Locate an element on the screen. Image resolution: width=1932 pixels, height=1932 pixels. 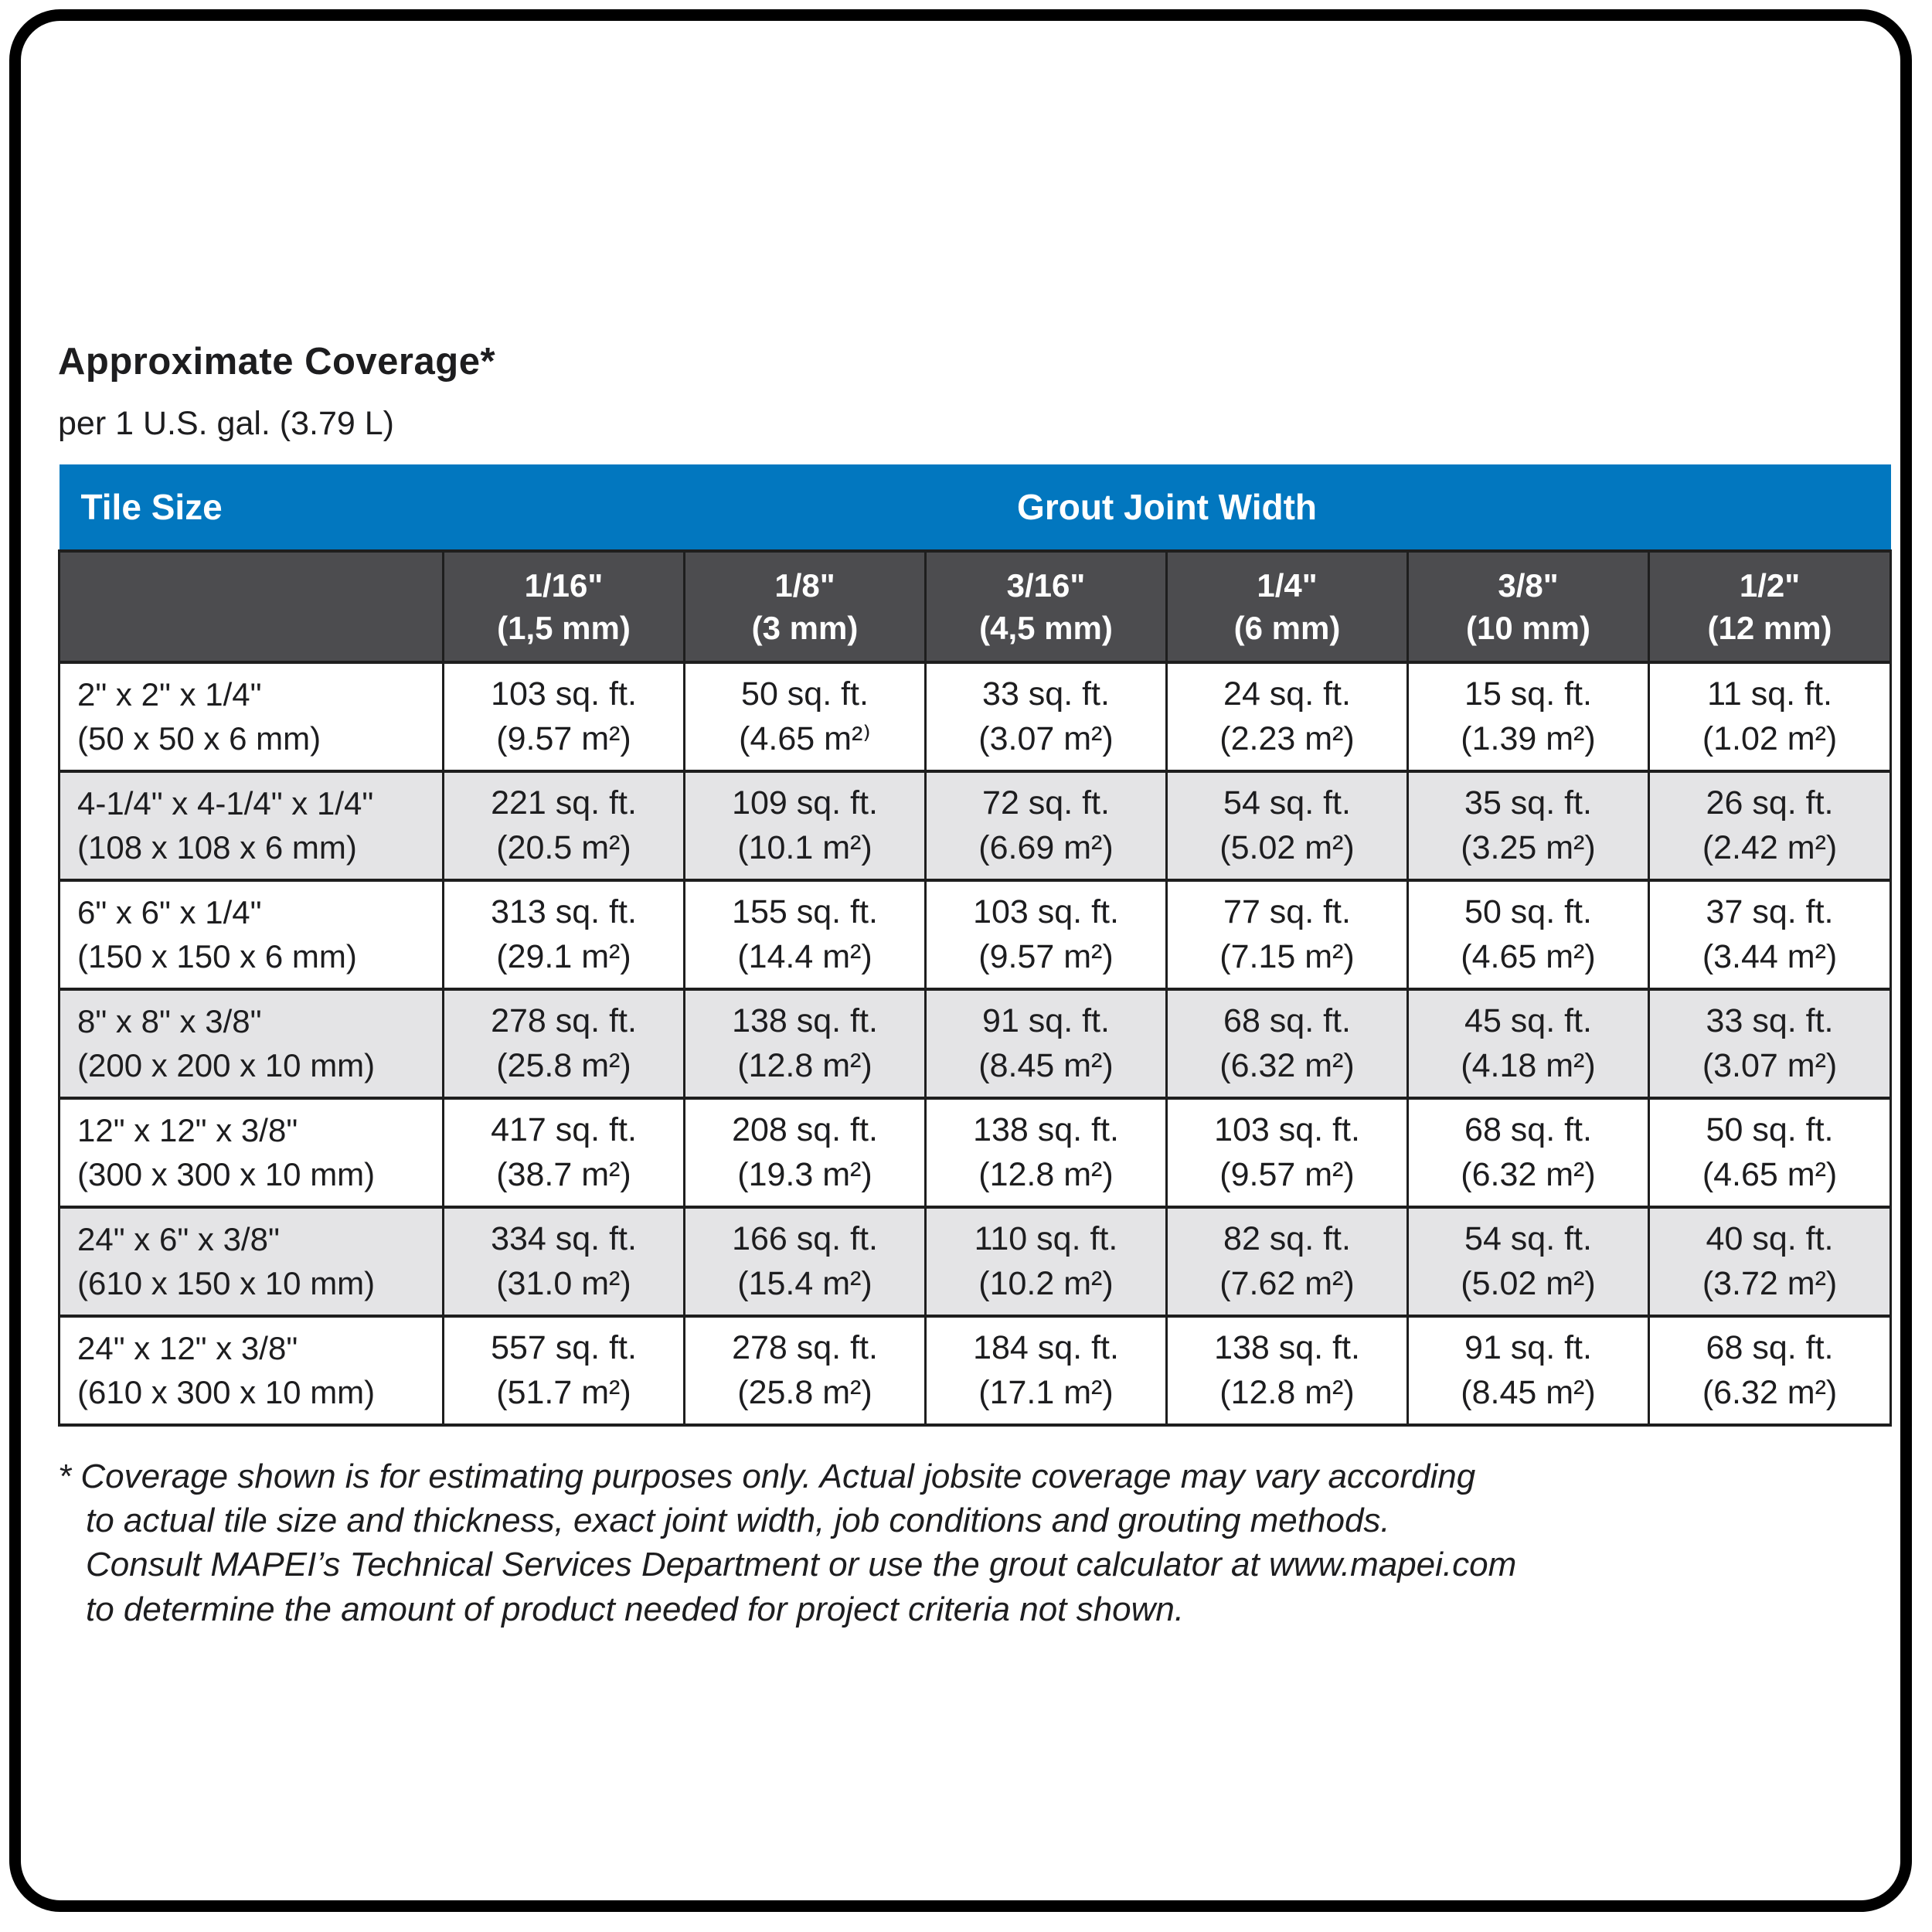
tile-size-cell: 6" x 6" x 1/4" (150 x 150 x 6 mm) is located at coordinates (251, 935).